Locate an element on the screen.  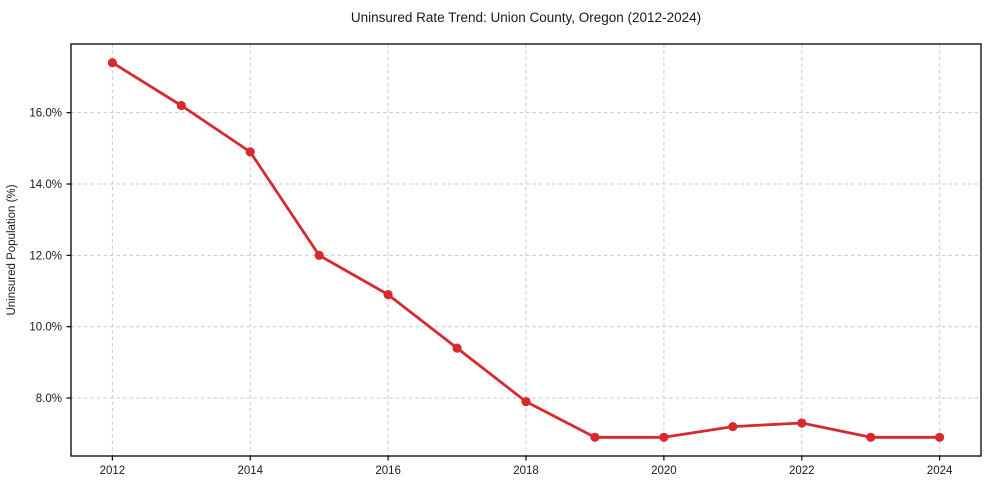
y-tick-label: 14.0% is located at coordinates (45, 185).